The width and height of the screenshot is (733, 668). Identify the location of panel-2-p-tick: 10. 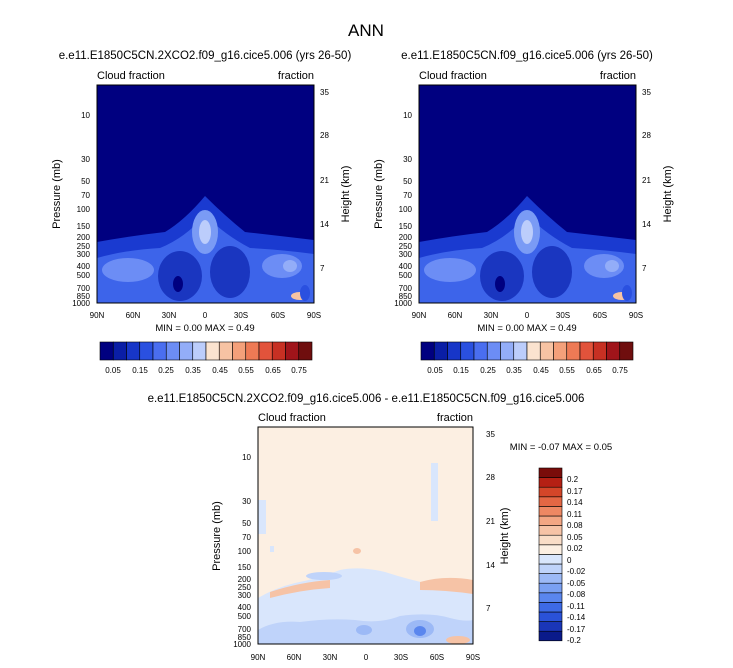
(407, 115).